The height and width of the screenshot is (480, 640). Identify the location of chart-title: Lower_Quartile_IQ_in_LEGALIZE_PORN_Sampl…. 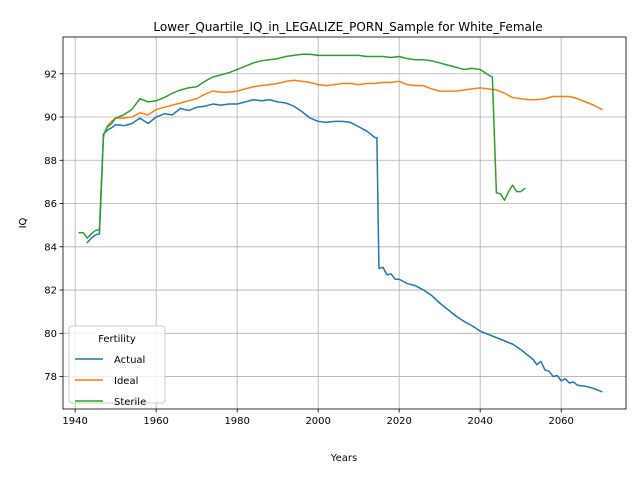
(347, 27).